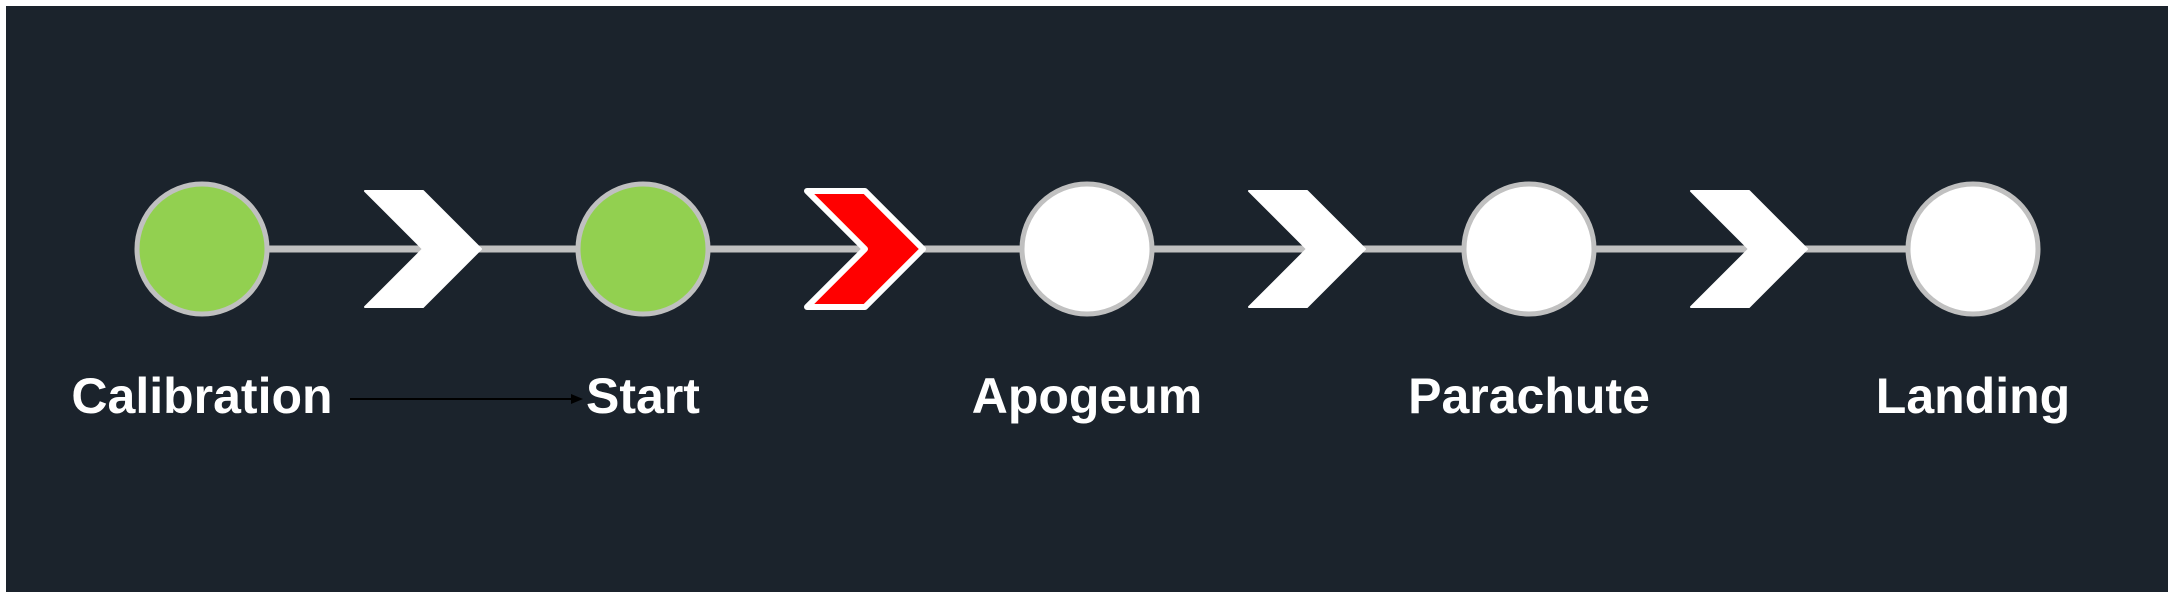 This screenshot has width=2174, height=598. What do you see at coordinates (423, 249) in the screenshot?
I see `chevron-calibration-to-start-icon` at bounding box center [423, 249].